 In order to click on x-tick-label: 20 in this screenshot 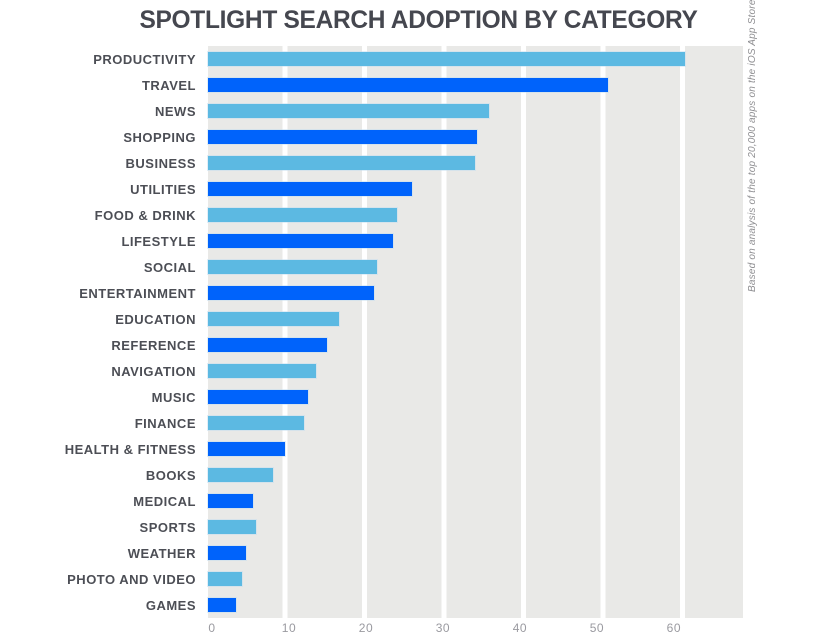, I will do `click(366, 628)`.